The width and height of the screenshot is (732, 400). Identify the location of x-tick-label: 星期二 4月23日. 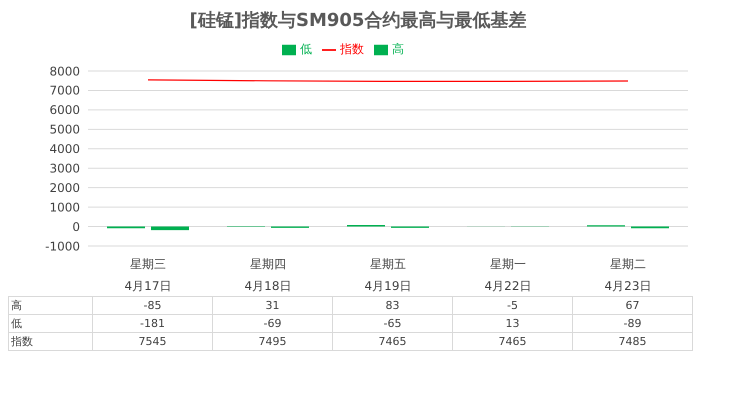
(628, 275).